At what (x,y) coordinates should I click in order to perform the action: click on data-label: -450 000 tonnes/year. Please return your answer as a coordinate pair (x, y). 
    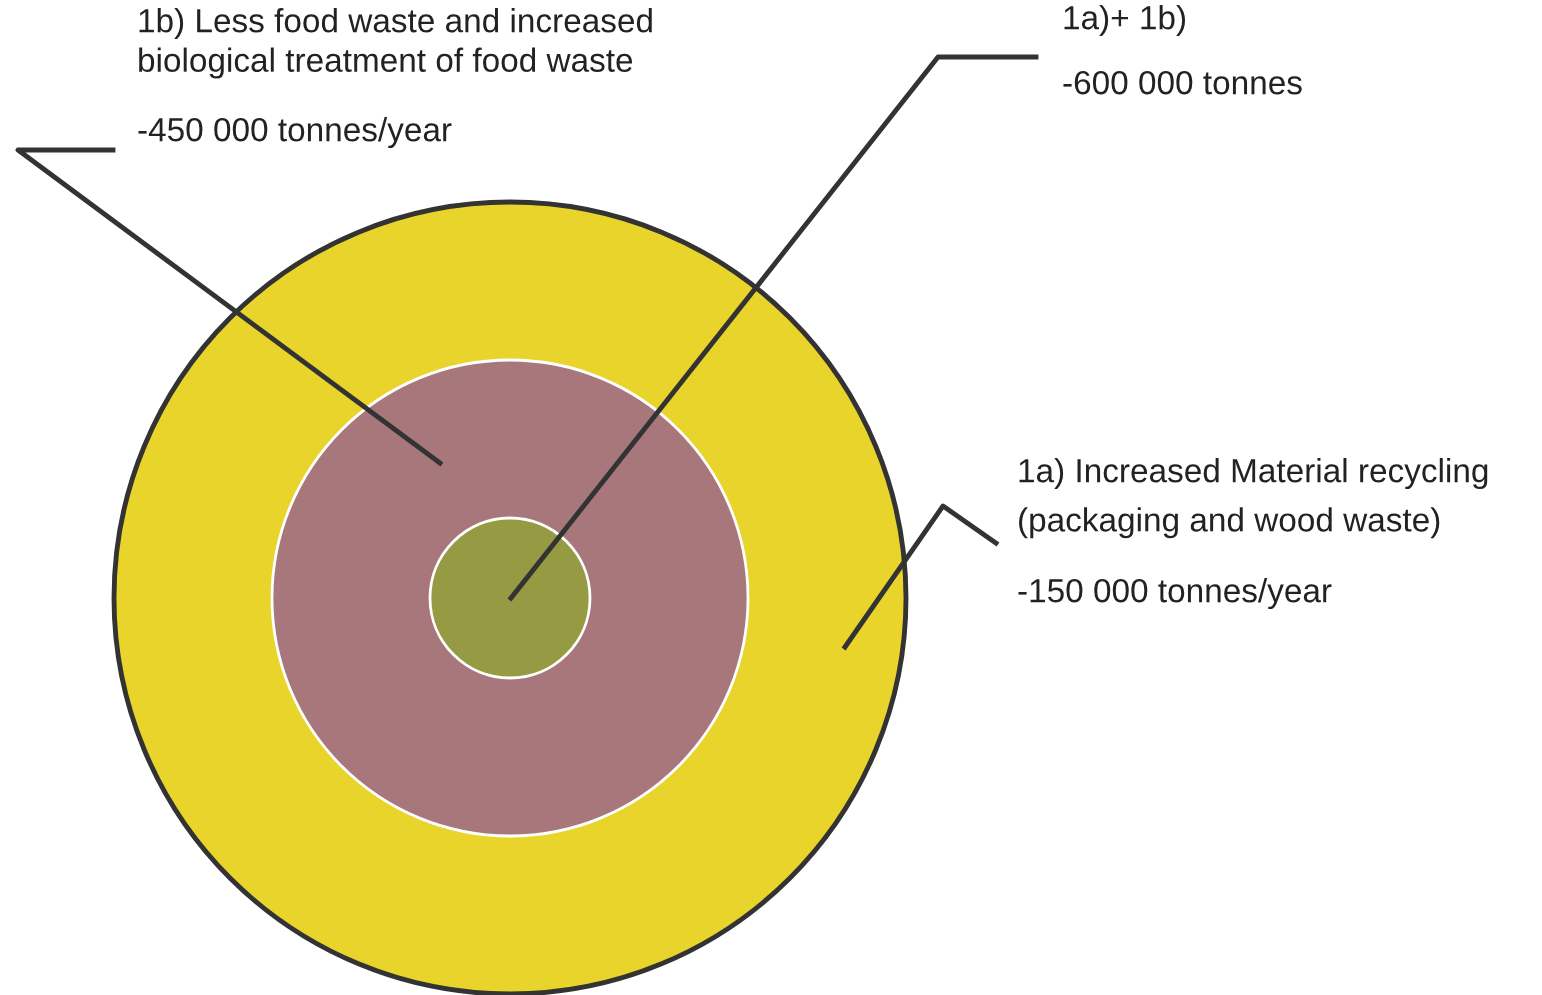
    Looking at the image, I should click on (295, 133).